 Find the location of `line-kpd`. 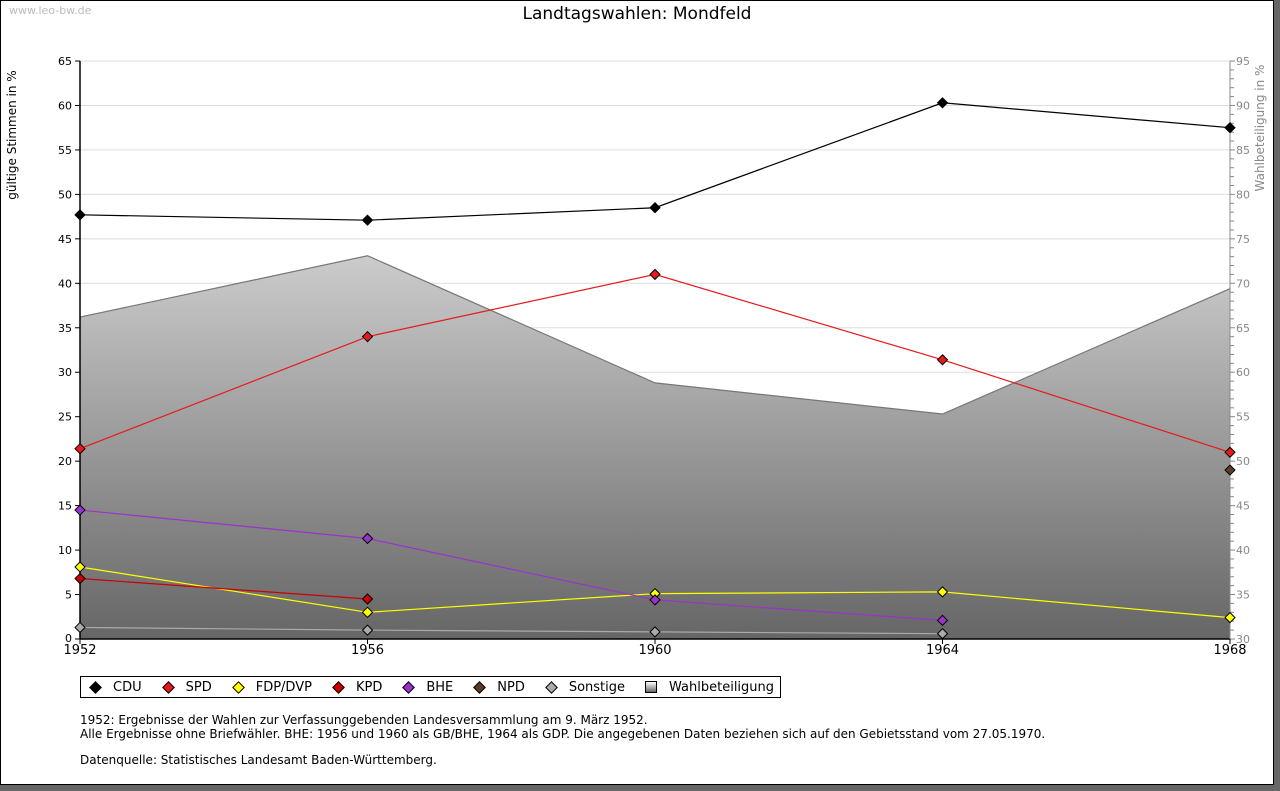

line-kpd is located at coordinates (223, 588).